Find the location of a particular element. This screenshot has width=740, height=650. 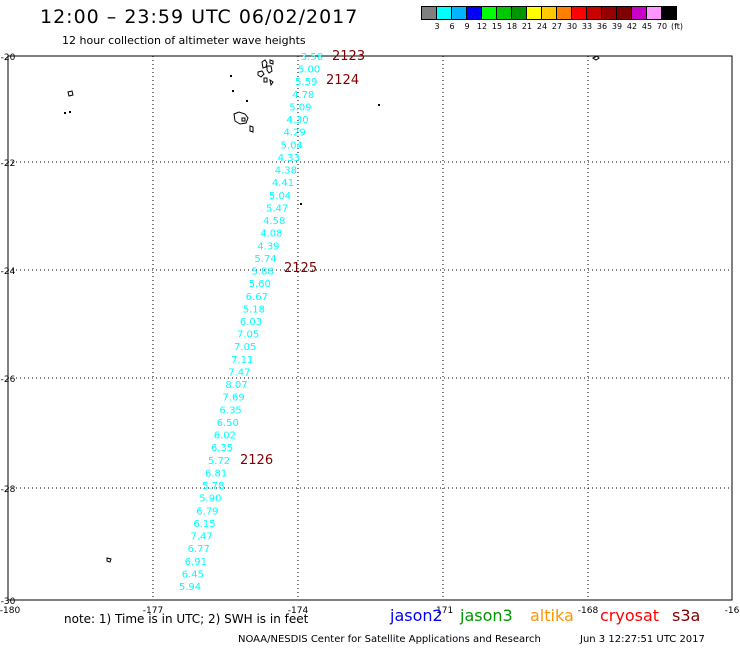

swh-label: 5.60 is located at coordinates (260, 284).